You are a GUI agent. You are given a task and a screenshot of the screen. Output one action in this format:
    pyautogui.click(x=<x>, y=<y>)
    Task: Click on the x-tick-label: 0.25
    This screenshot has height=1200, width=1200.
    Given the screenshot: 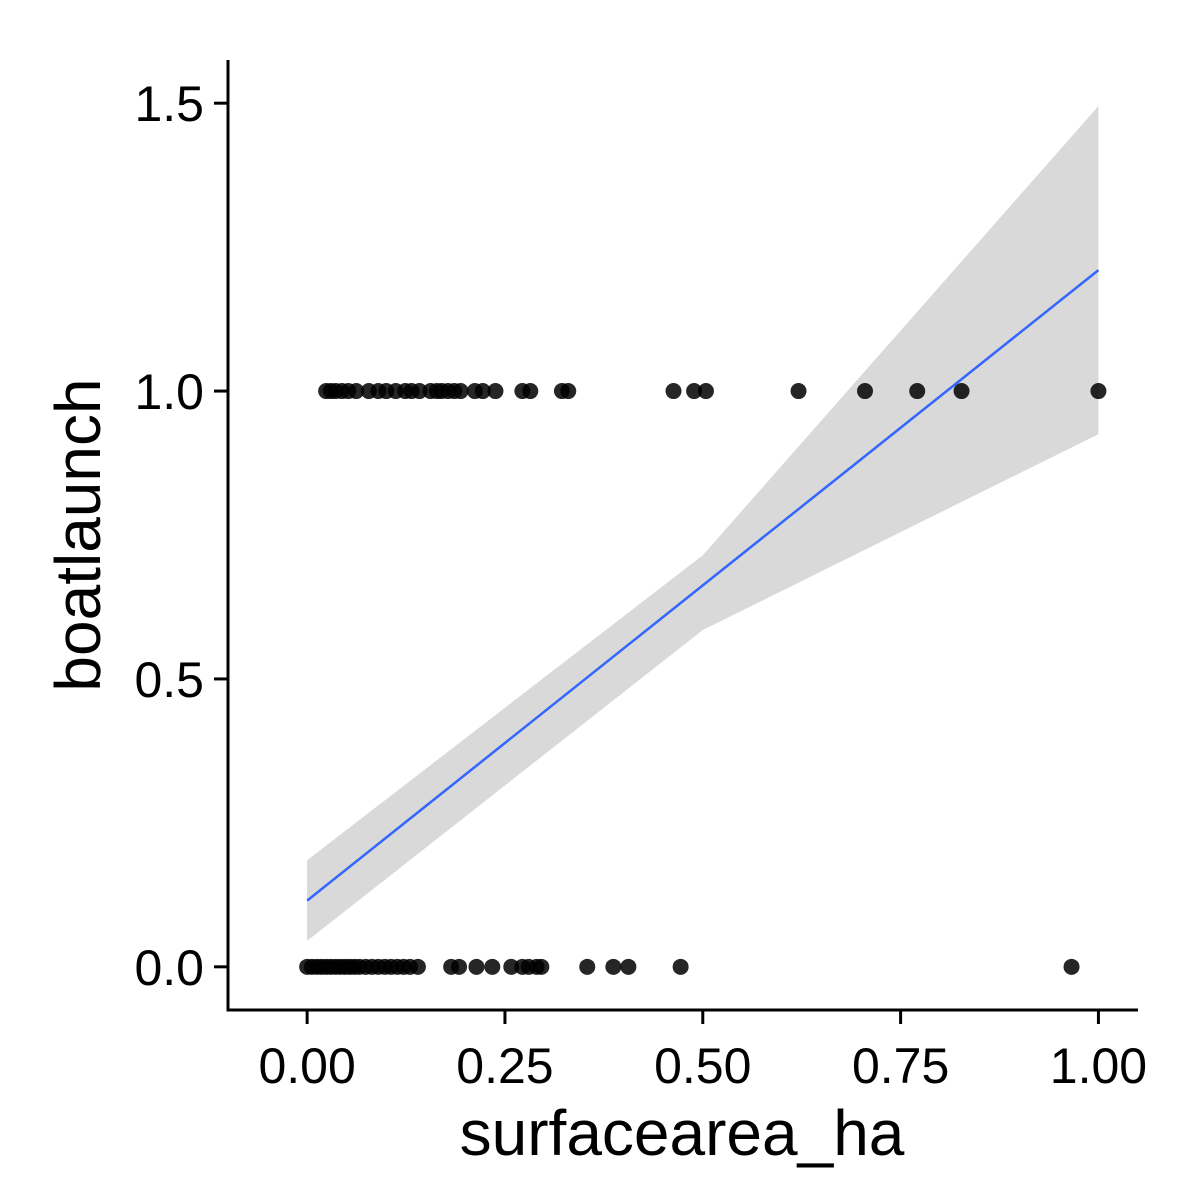 What is the action you would take?
    pyautogui.click(x=504, y=1066)
    